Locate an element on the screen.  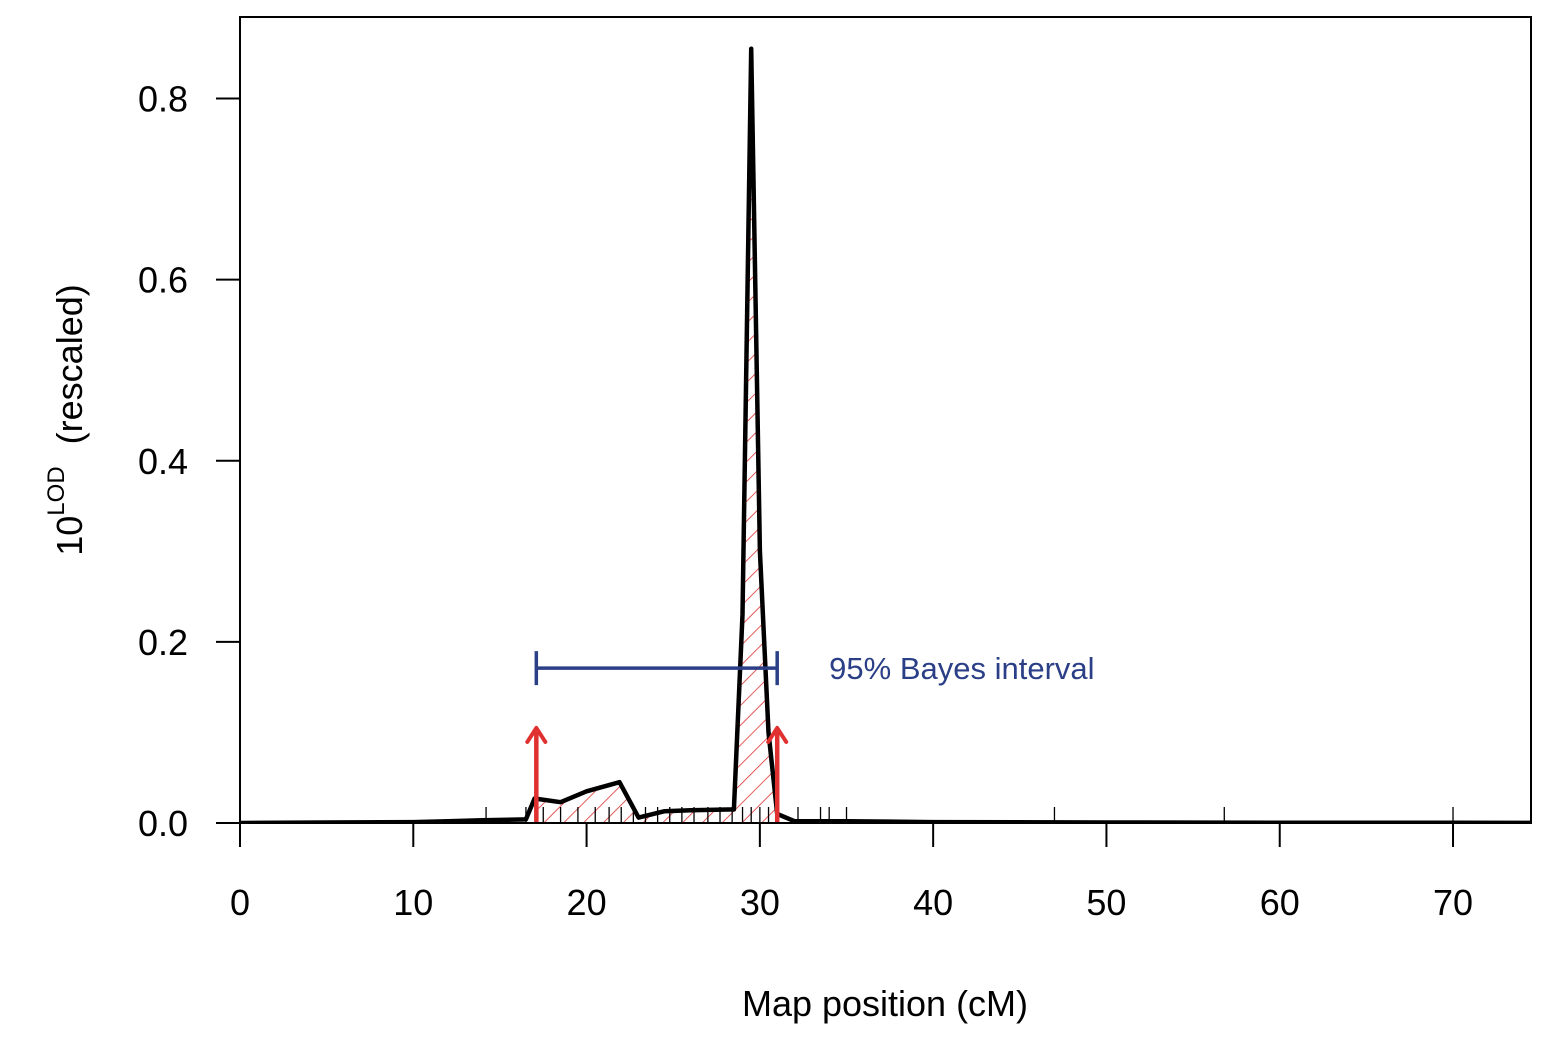
bayes-interval-label: 95% Bayes interval is located at coordinates (961, 668).